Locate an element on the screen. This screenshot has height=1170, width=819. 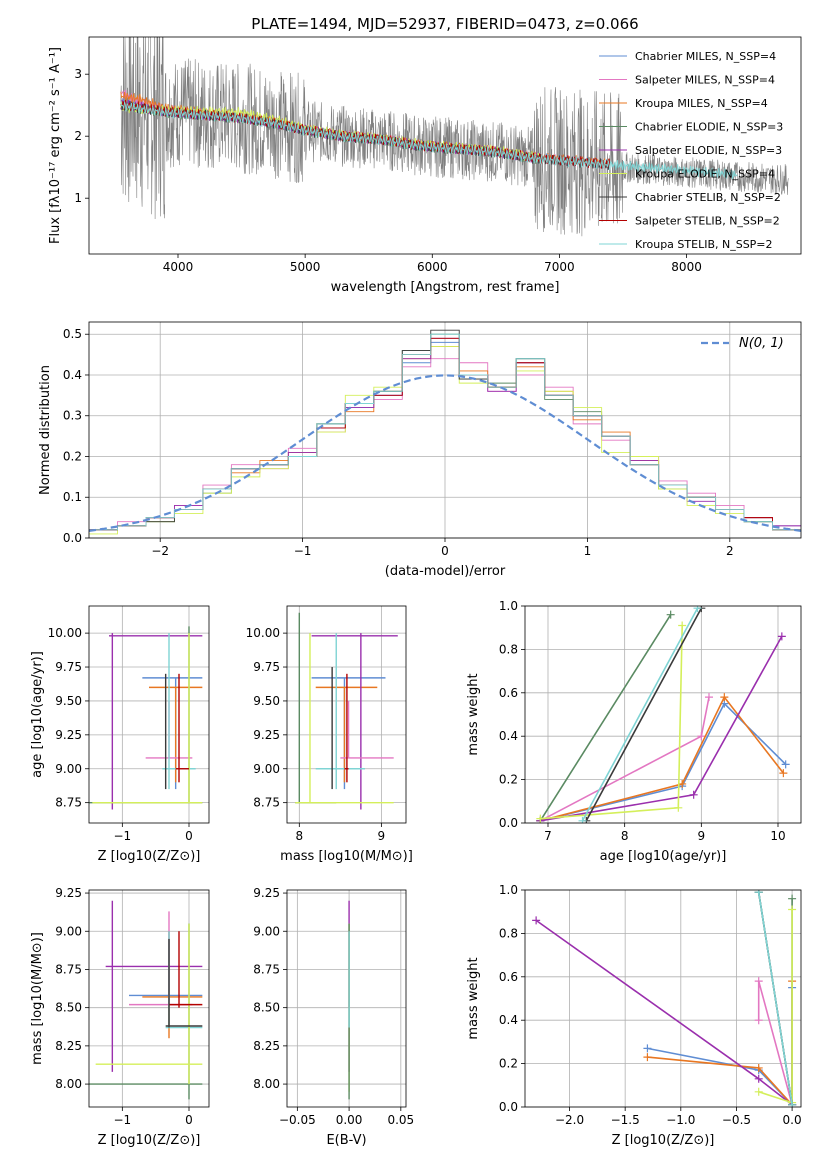
y-tick-label: 0.5 is located at coordinates (72, 334).